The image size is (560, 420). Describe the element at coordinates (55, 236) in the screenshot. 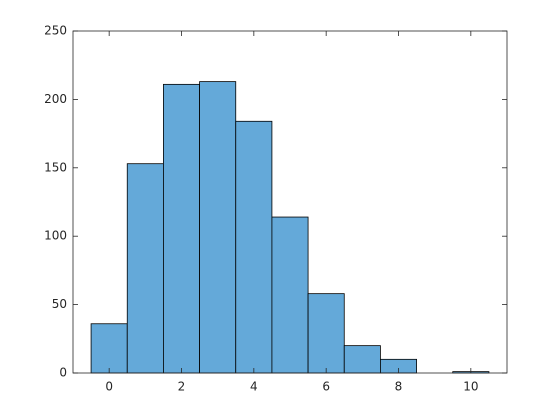

I see `y-tick-label: 100` at that location.